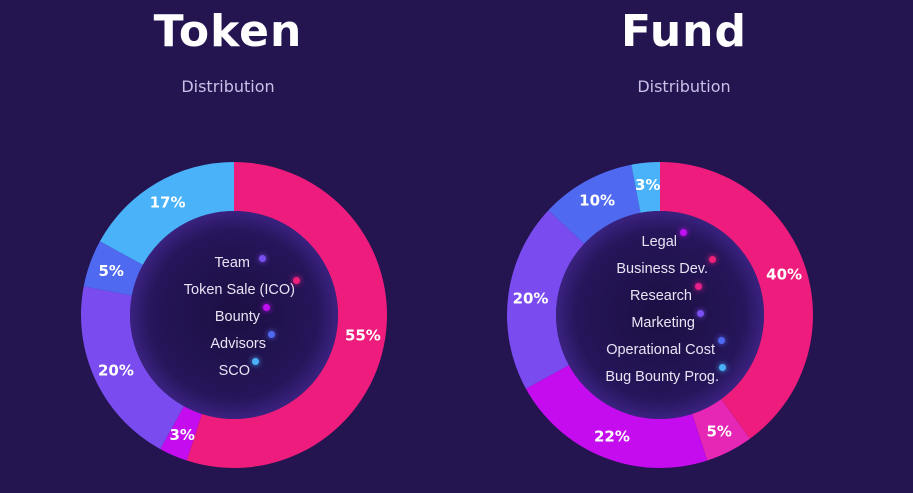 This screenshot has width=913, height=493. I want to click on legend-label: SCO, so click(234, 371).